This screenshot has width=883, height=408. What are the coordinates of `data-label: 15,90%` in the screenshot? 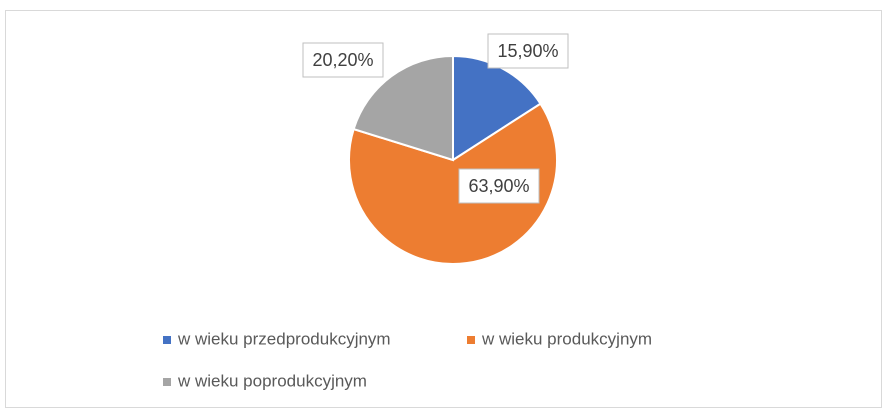 It's located at (527, 51).